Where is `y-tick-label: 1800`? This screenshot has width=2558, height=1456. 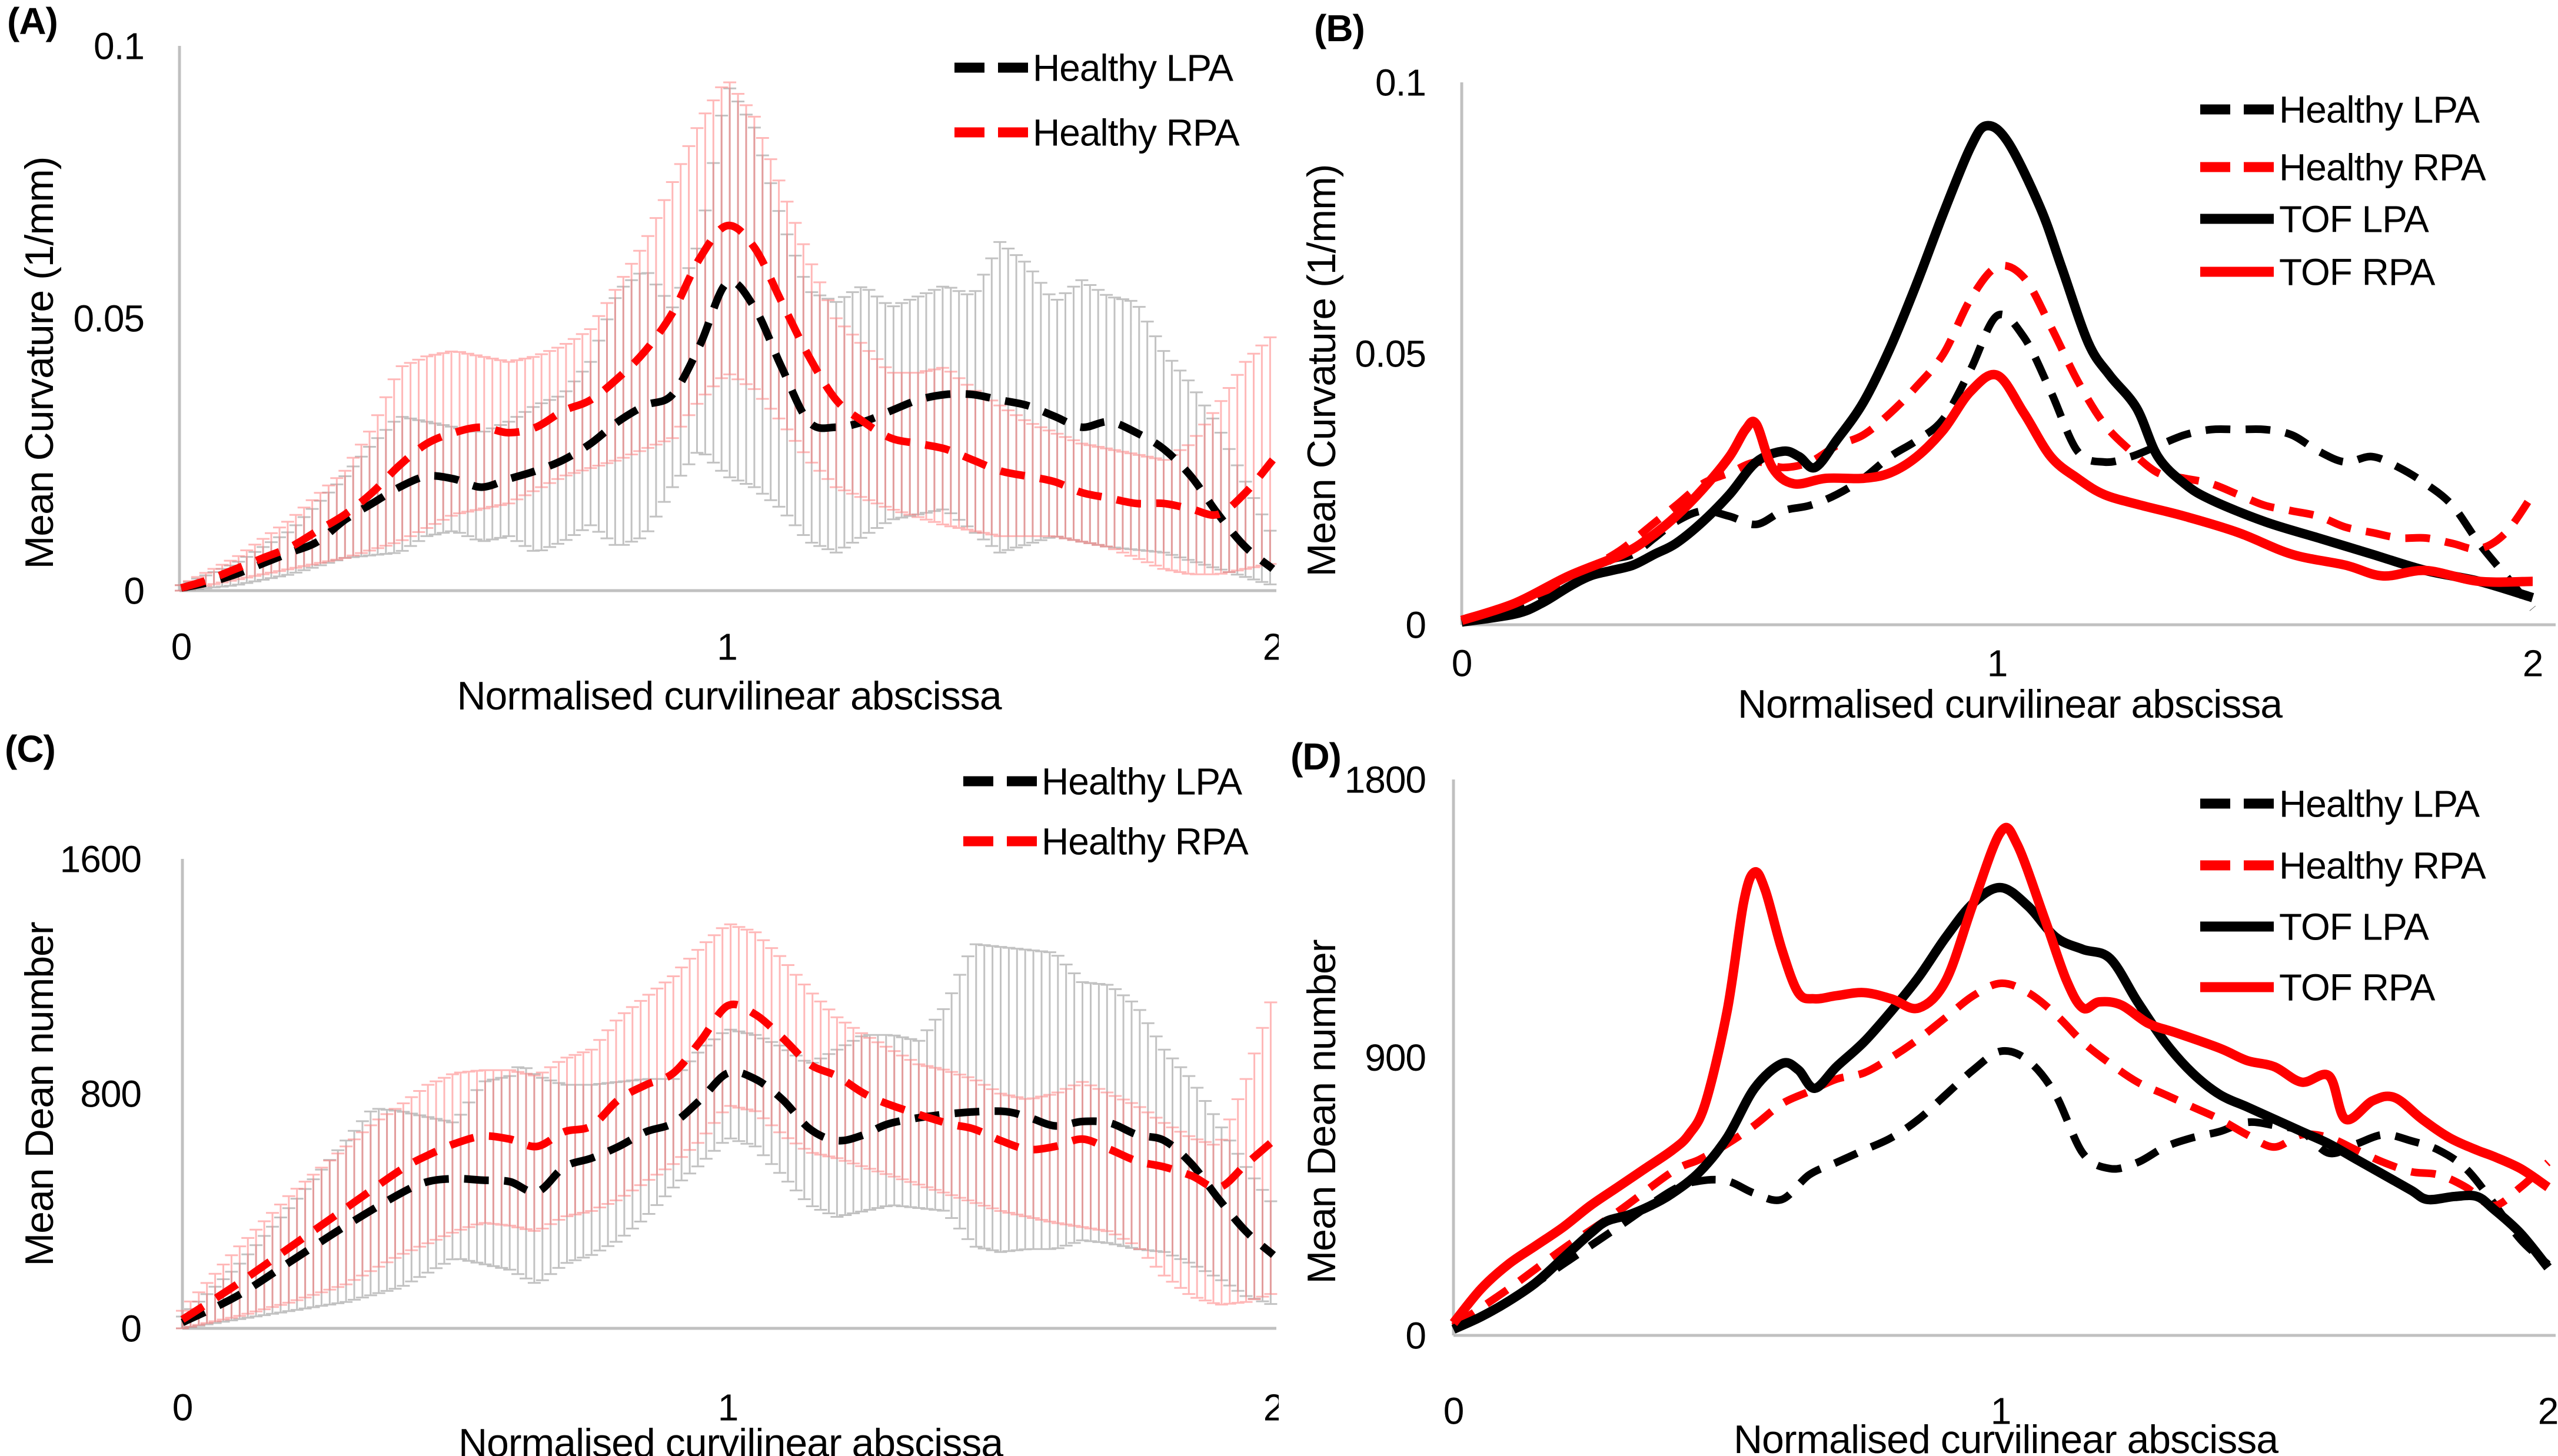 y-tick-label: 1800 is located at coordinates (1385, 779).